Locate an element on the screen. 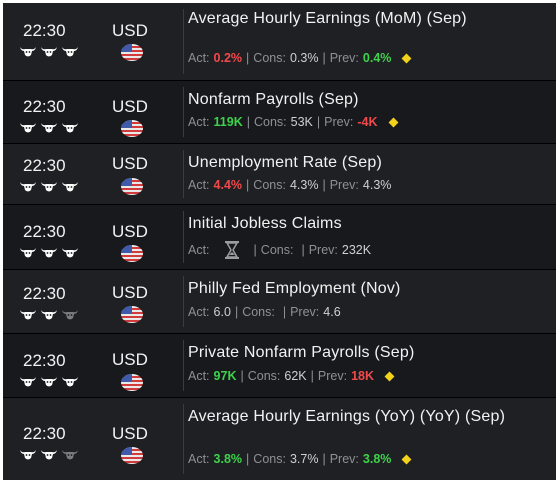  event-stats: Act: 119K | Cons: 53K | Prev: -4K is located at coordinates (293, 122).